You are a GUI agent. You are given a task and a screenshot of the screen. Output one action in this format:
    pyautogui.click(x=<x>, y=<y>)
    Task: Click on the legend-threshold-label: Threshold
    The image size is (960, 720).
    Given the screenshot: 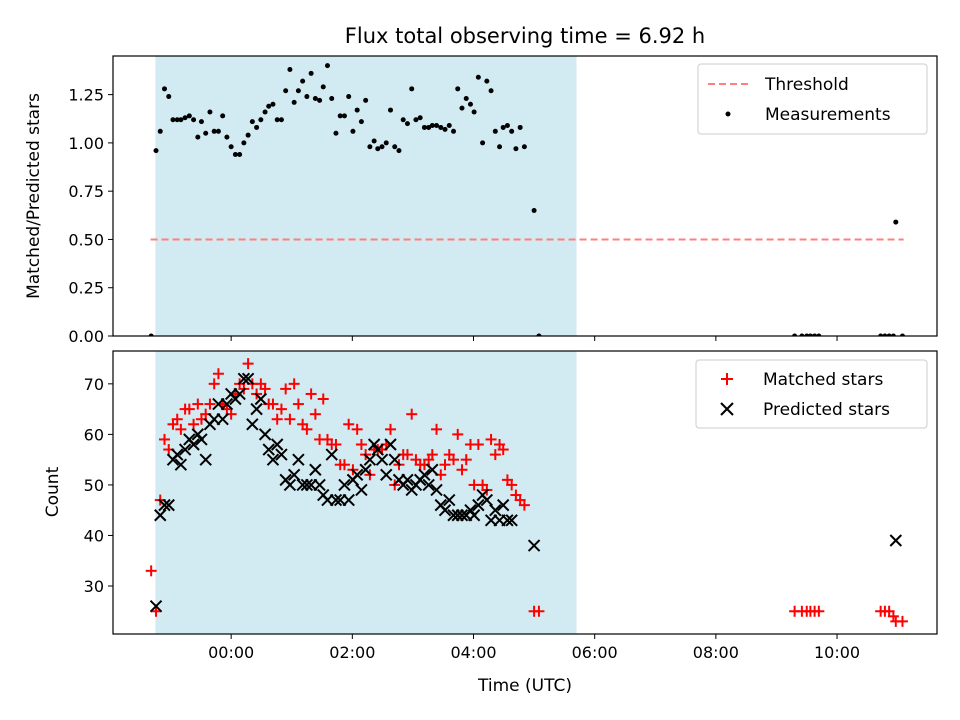 What is the action you would take?
    pyautogui.click(x=806, y=85)
    